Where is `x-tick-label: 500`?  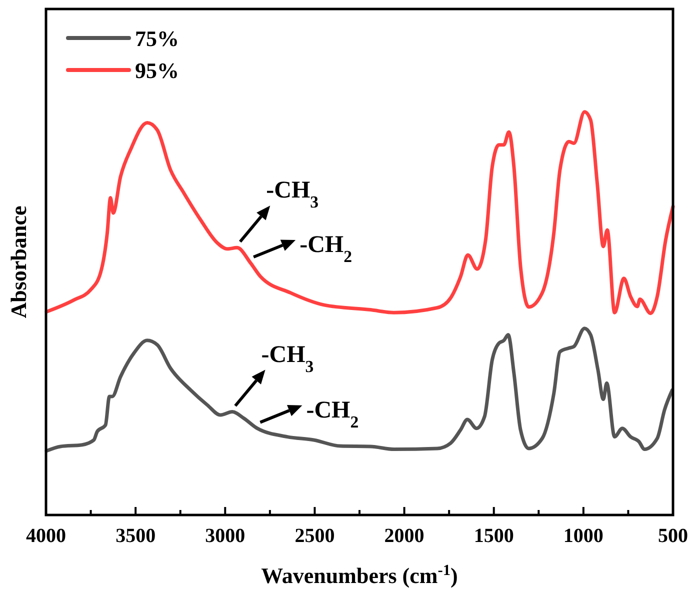 x-tick-label: 500 is located at coordinates (673, 536).